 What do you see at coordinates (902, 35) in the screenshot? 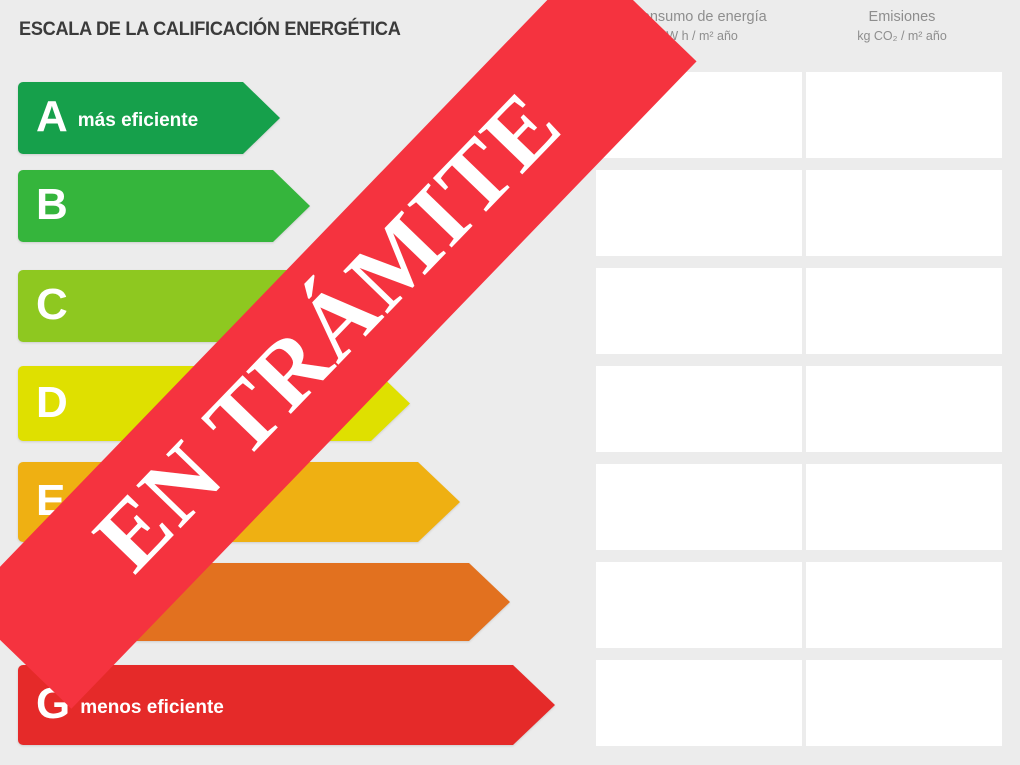
I see `column-header-emisiones-units: kg CO₂ / m² año` at bounding box center [902, 35].